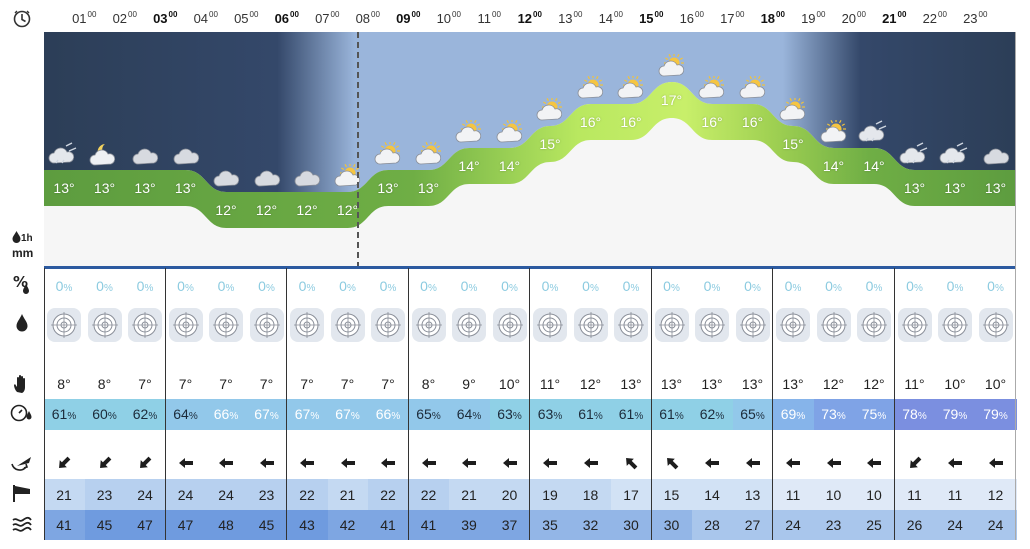 The height and width of the screenshot is (549, 1030). I want to click on temperature-value: 14°, so click(833, 166).